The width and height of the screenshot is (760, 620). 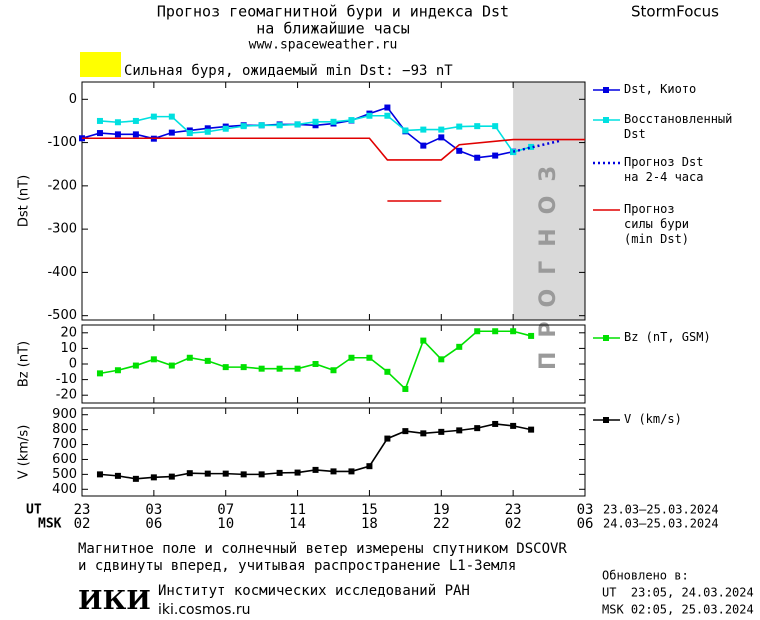 I want to click on y-tick-label: 20, so click(x=68, y=332).